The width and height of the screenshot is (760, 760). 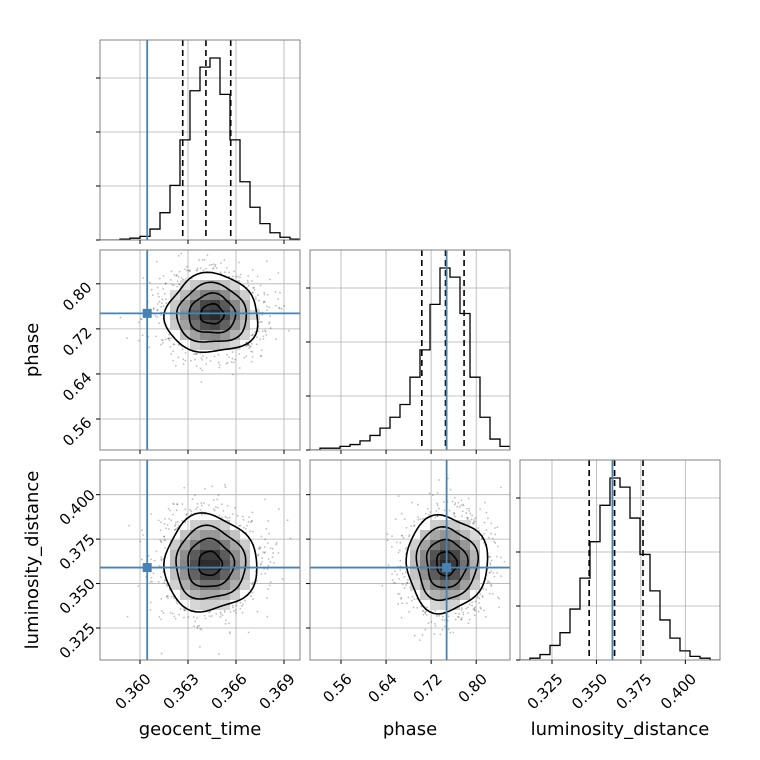 What do you see at coordinates (620, 560) in the screenshot?
I see `panel-background` at bounding box center [620, 560].